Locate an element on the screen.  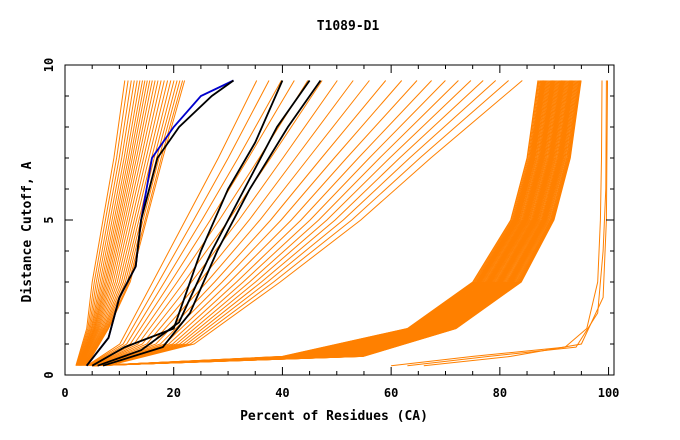
chart-title: T1089-D1 is located at coordinates (348, 26).